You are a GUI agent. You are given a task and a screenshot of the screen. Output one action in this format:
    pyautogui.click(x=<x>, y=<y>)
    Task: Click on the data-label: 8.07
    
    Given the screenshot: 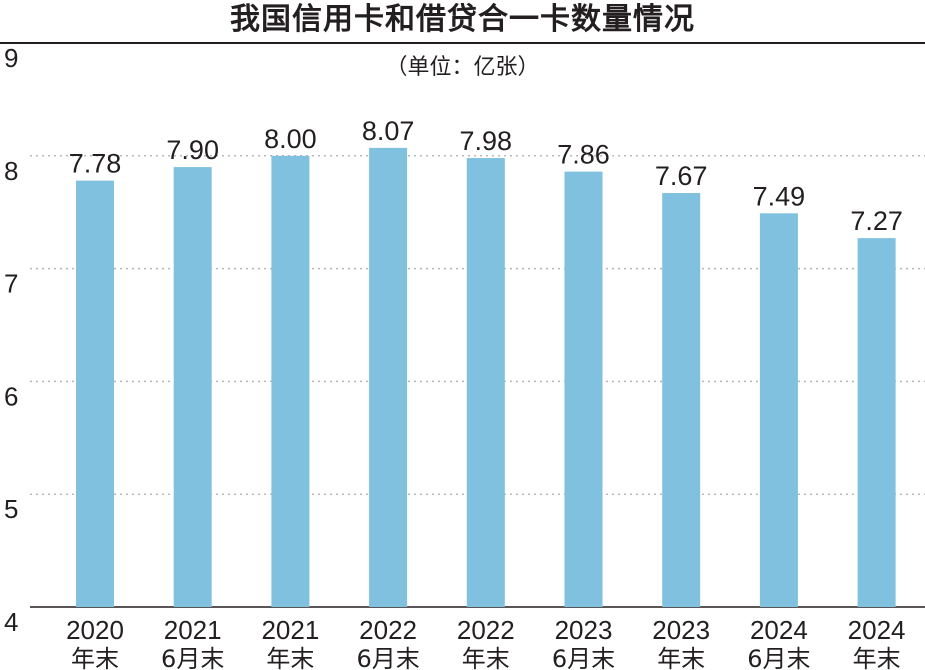 What is the action you would take?
    pyautogui.click(x=388, y=131)
    